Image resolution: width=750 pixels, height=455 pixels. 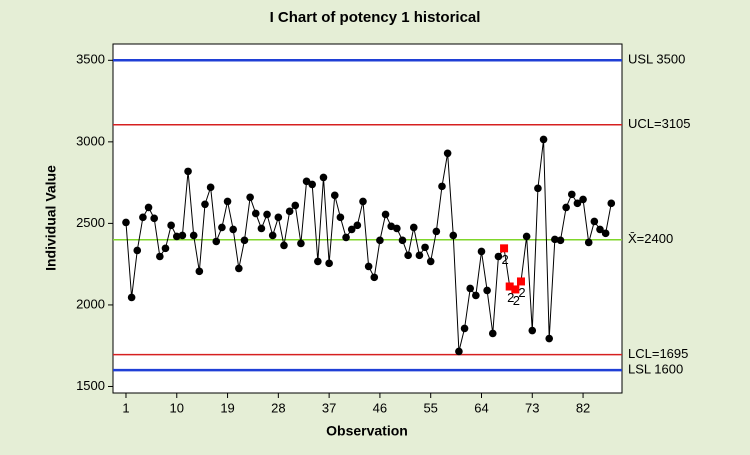 What do you see at coordinates (125, 407) in the screenshot?
I see `x-tick-label: 1` at bounding box center [125, 407].